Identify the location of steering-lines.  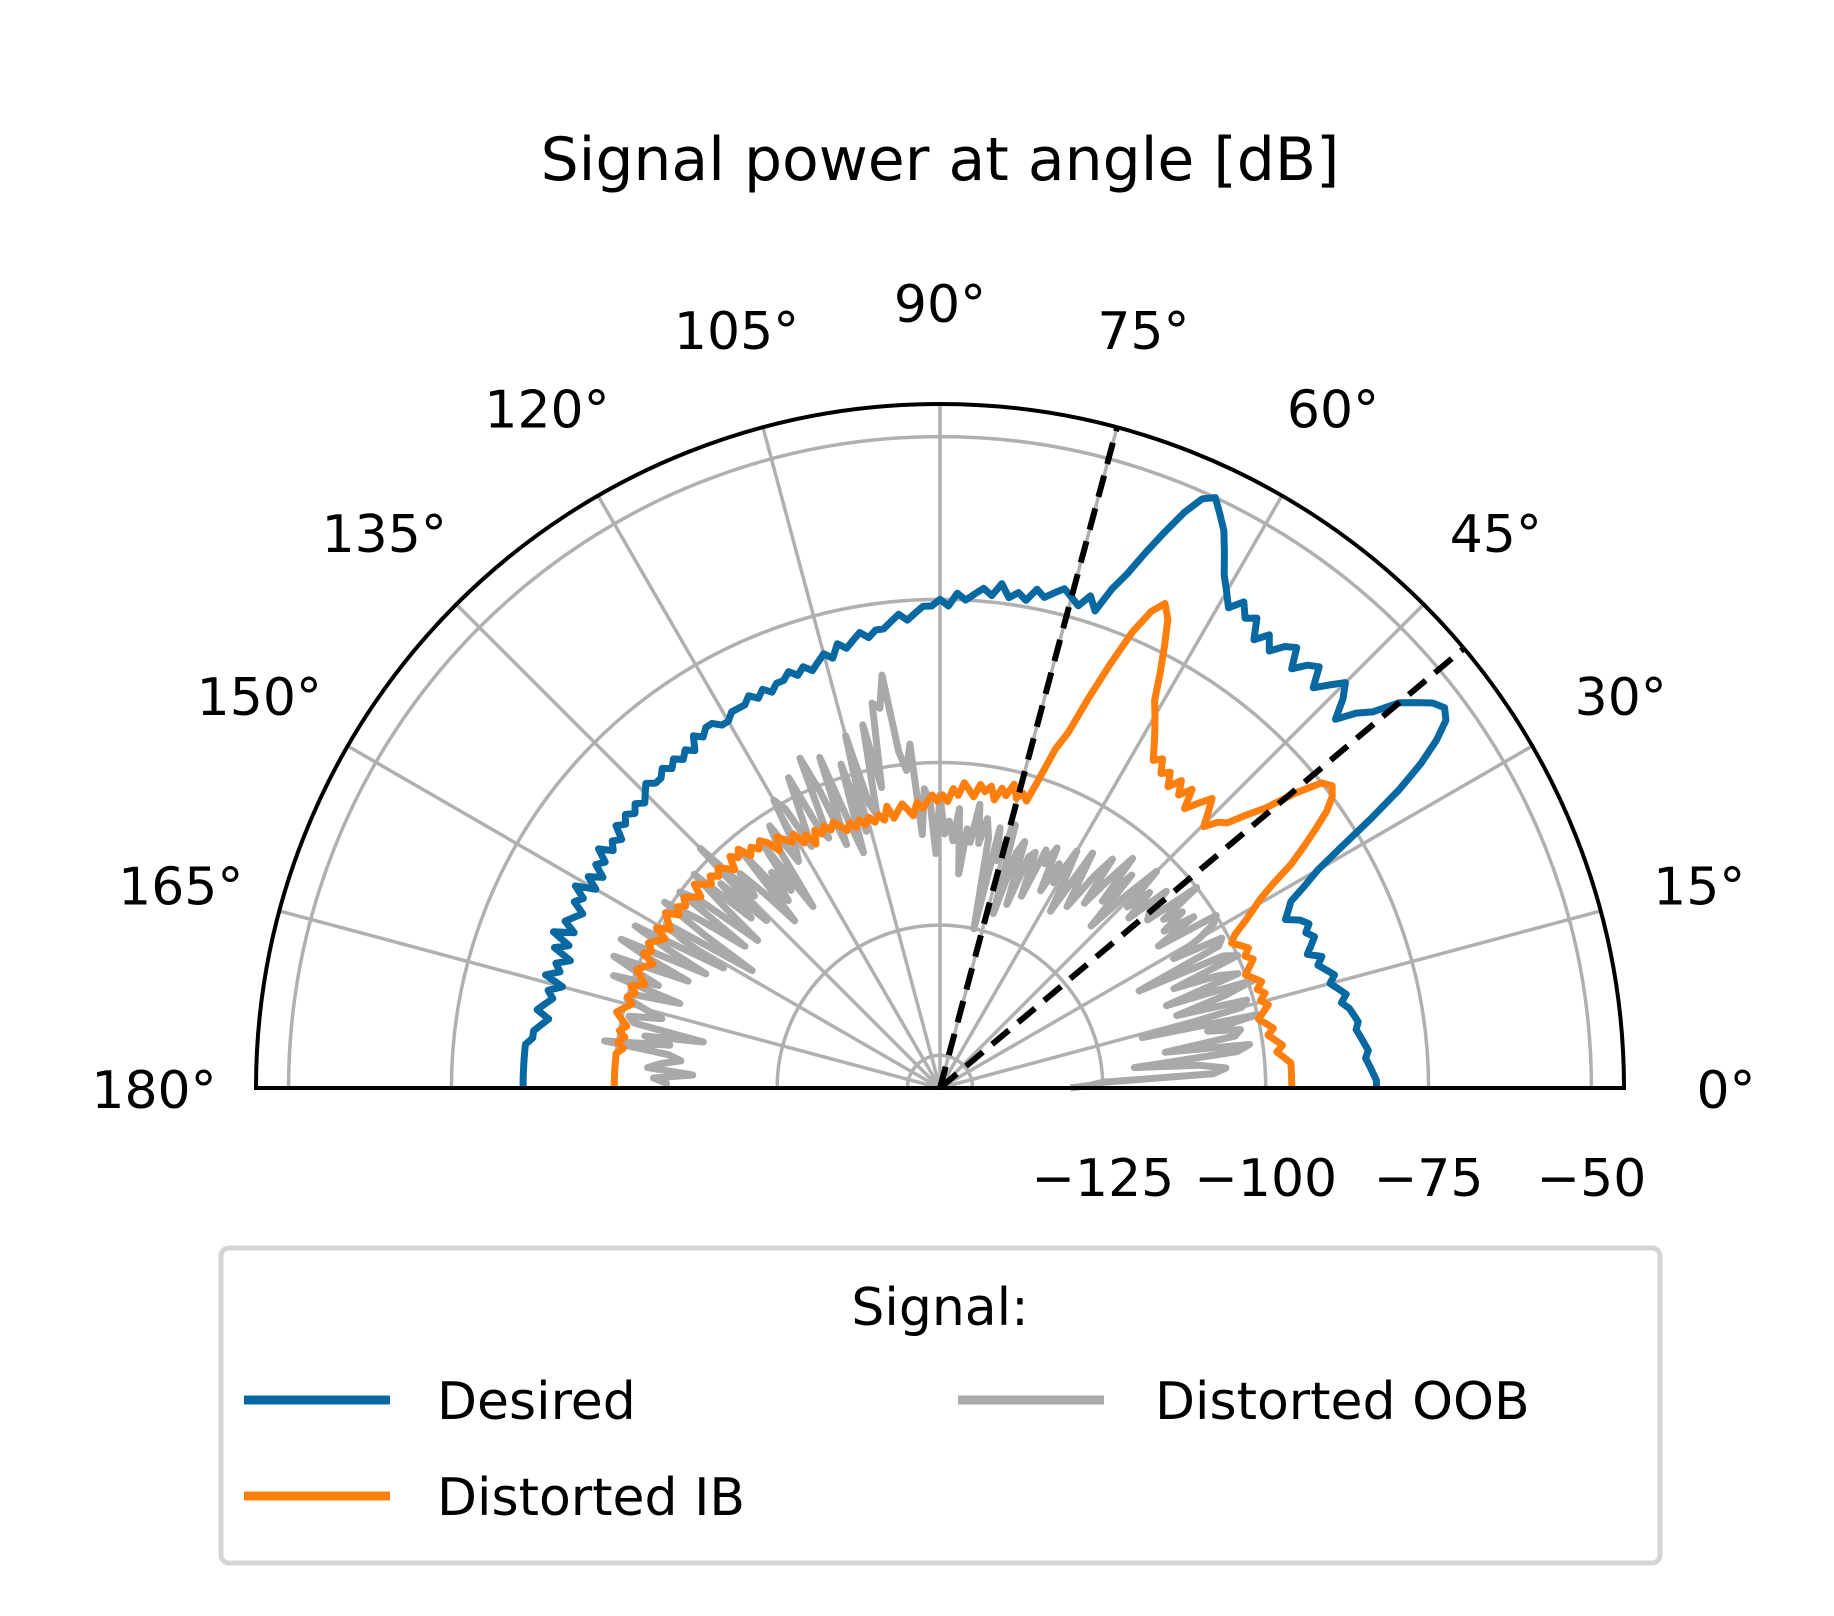
(1201, 758).